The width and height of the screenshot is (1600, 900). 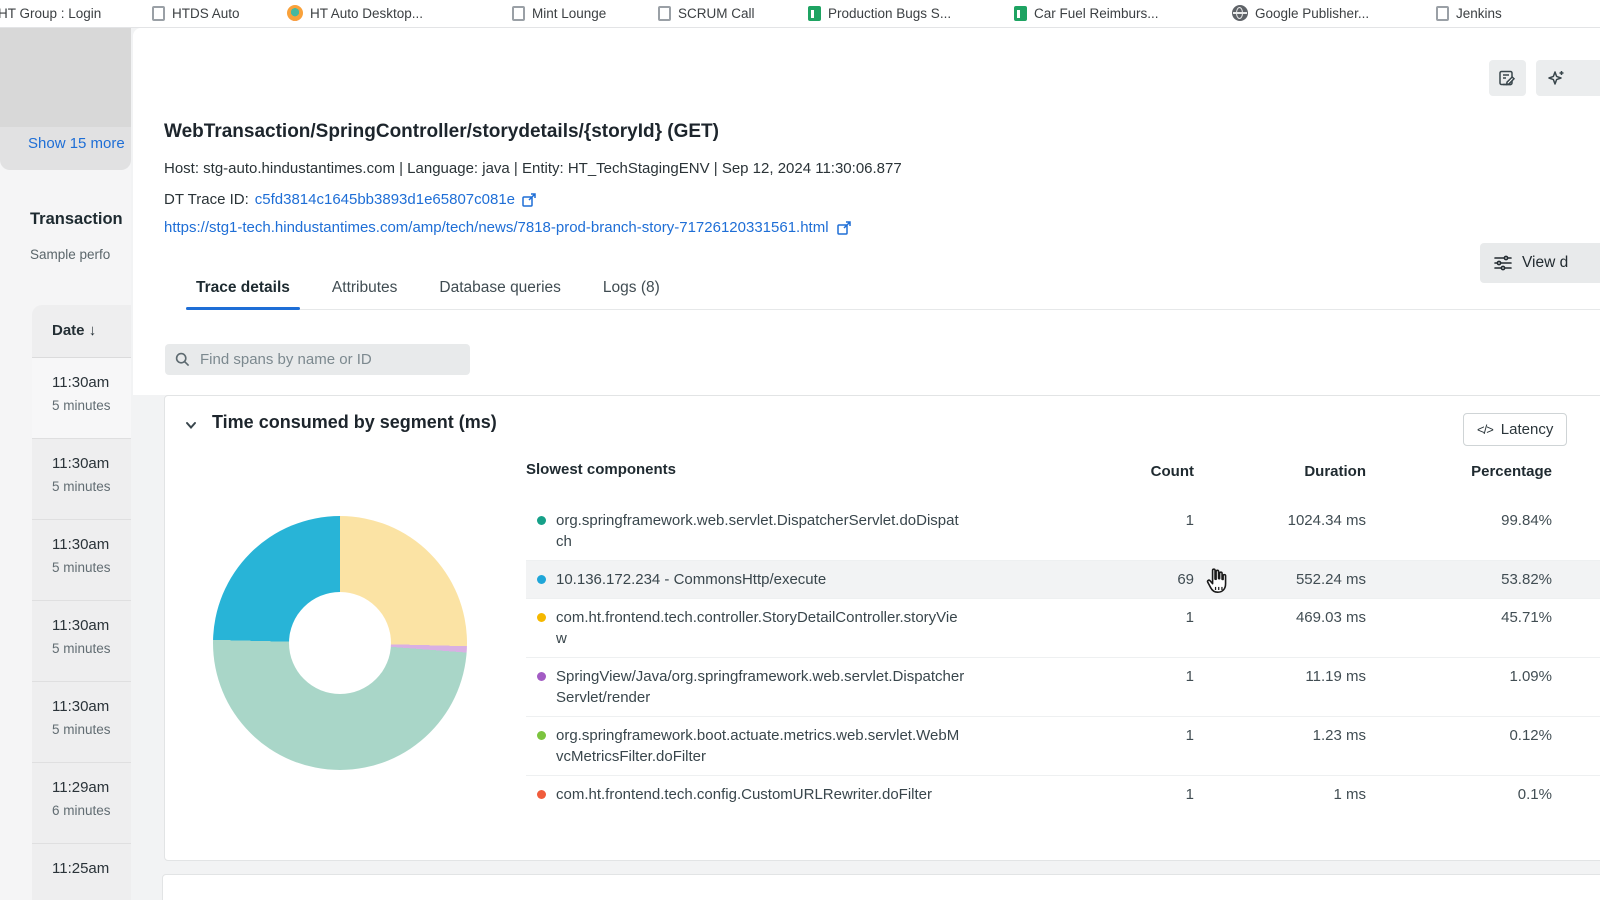 What do you see at coordinates (192, 426) in the screenshot?
I see `chevron-down-icon` at bounding box center [192, 426].